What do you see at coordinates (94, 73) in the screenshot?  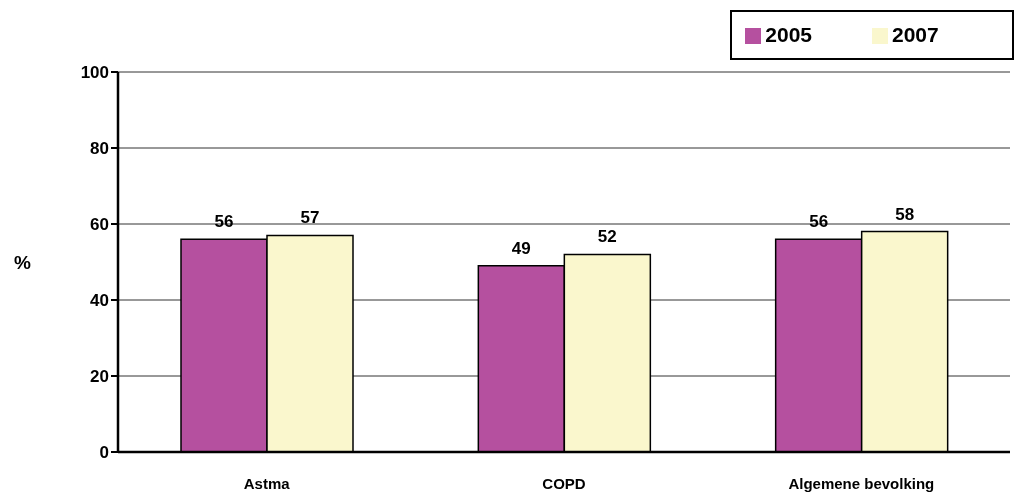 I see `y-tick-label: 100` at bounding box center [94, 73].